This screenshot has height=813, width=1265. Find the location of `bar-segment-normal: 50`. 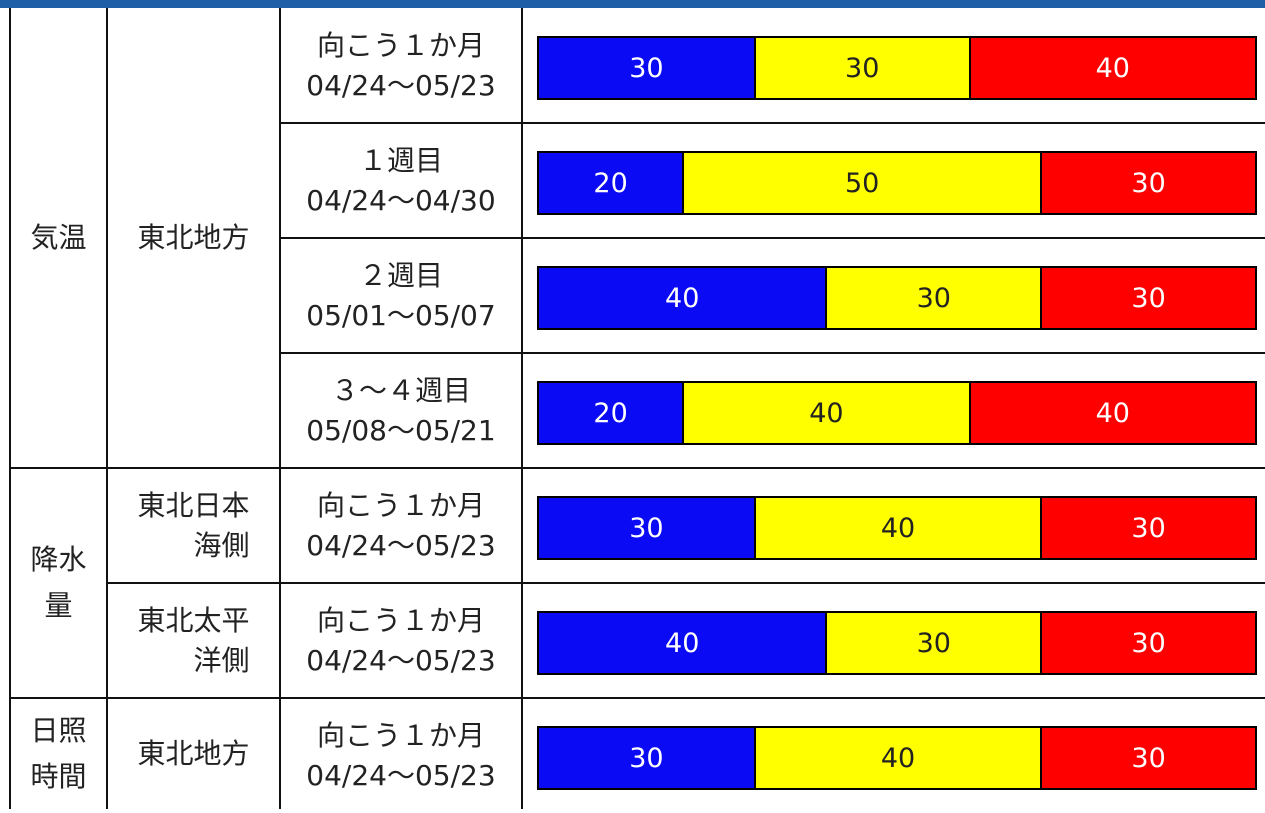

bar-segment-normal: 50 is located at coordinates (861, 183).